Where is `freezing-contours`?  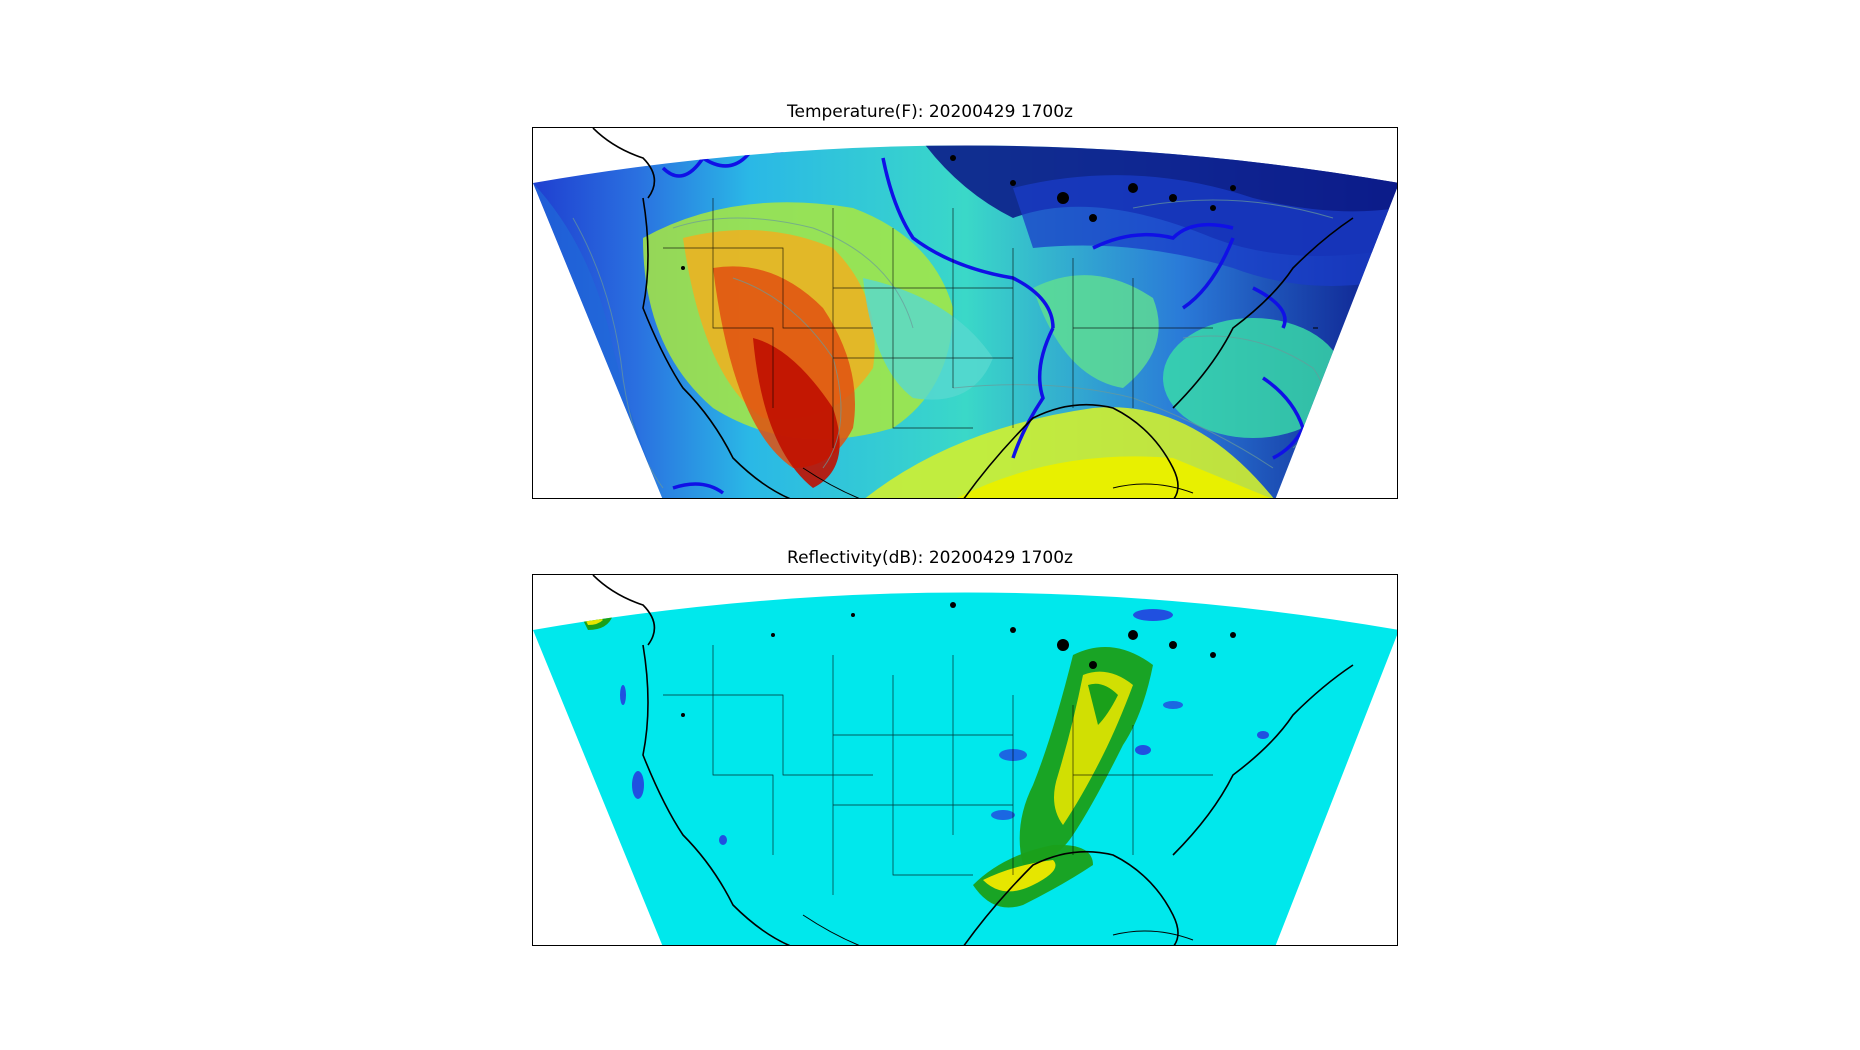
freezing-contours is located at coordinates (983, 320).